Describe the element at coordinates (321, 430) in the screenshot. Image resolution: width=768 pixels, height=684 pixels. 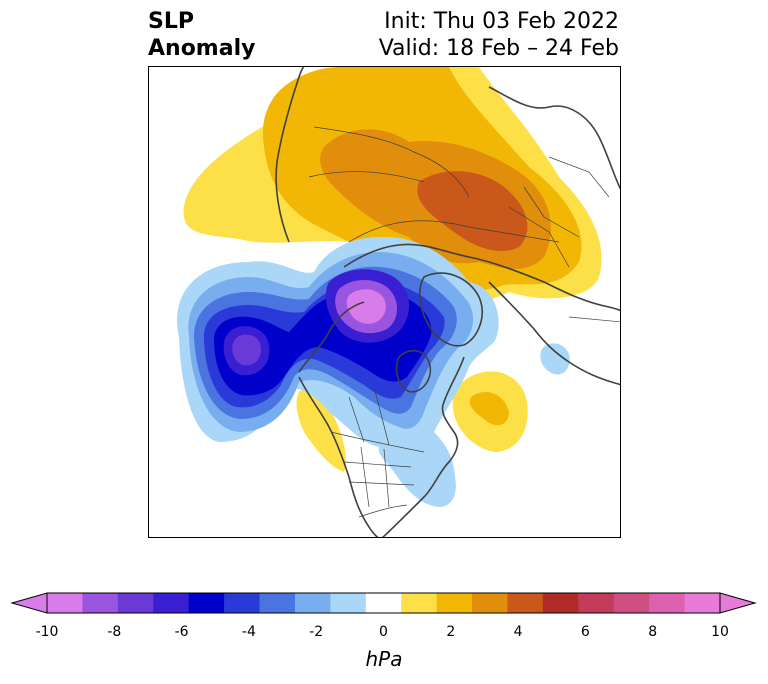
I see `positive-anomaly-westcoast` at that location.